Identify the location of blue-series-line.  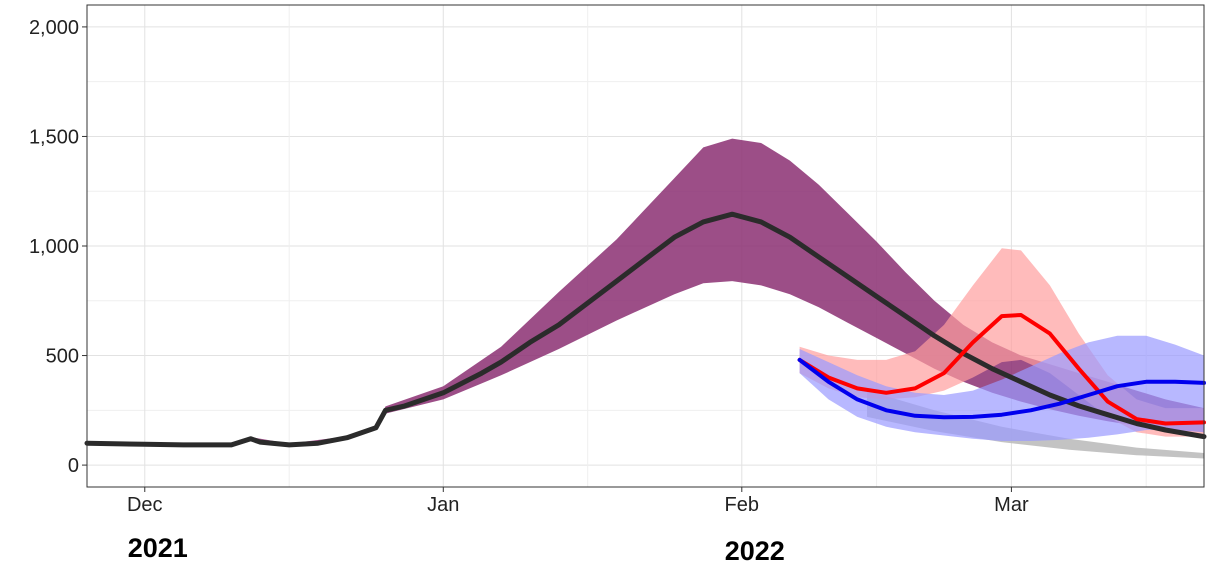
(1001, 388).